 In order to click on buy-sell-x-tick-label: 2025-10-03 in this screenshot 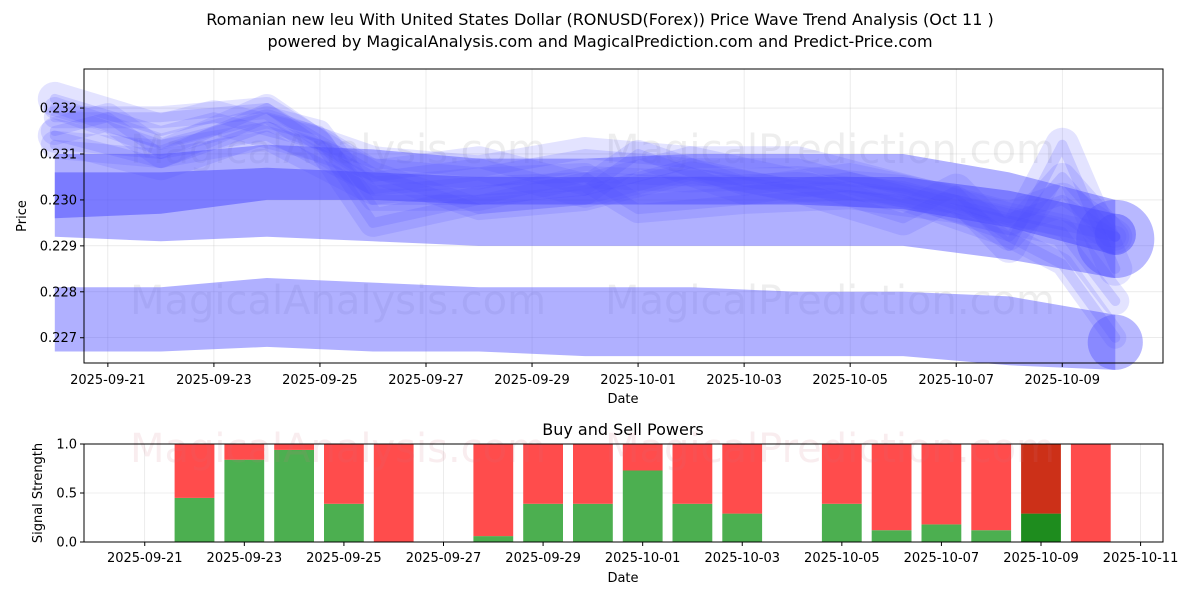, I will do `click(742, 558)`.